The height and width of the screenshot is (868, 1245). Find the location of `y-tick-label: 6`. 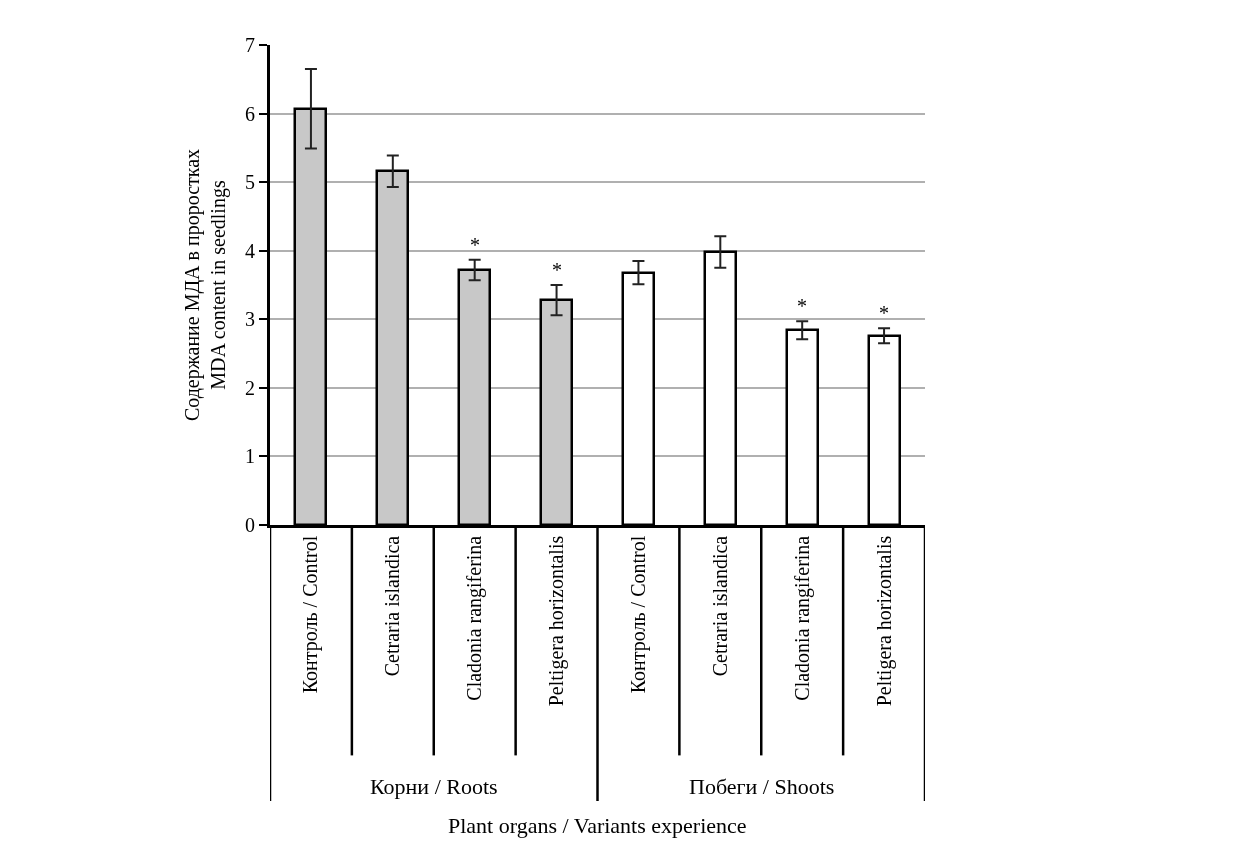

y-tick-label: 6 is located at coordinates (250, 113).